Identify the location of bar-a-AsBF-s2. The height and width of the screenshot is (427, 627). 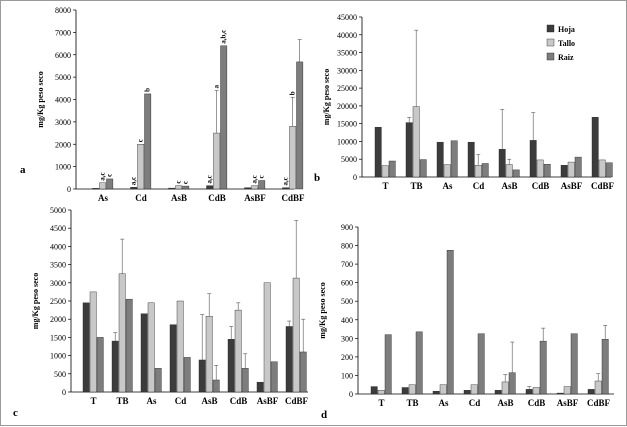
(262, 185).